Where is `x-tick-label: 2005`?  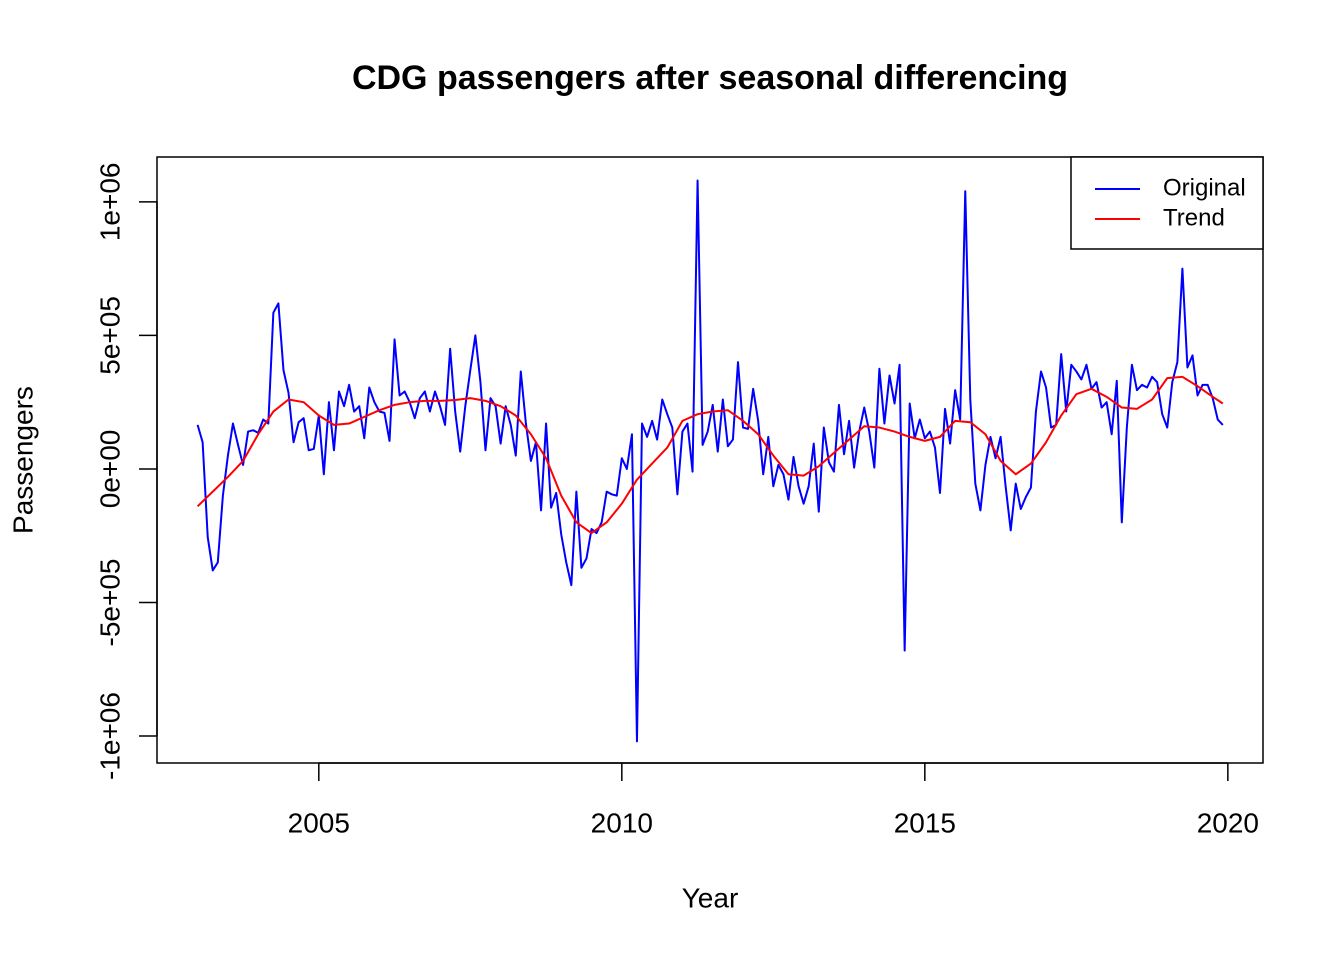
x-tick-label: 2005 is located at coordinates (319, 822).